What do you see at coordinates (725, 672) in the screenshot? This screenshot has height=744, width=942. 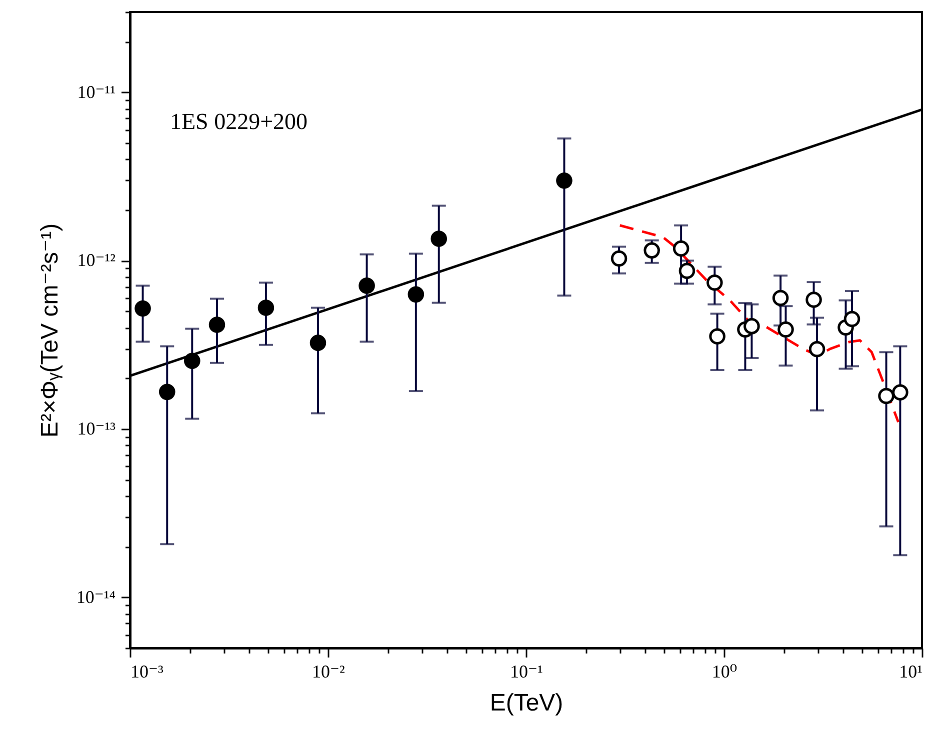 I see `x-tick-label: 10⁰` at bounding box center [725, 672].